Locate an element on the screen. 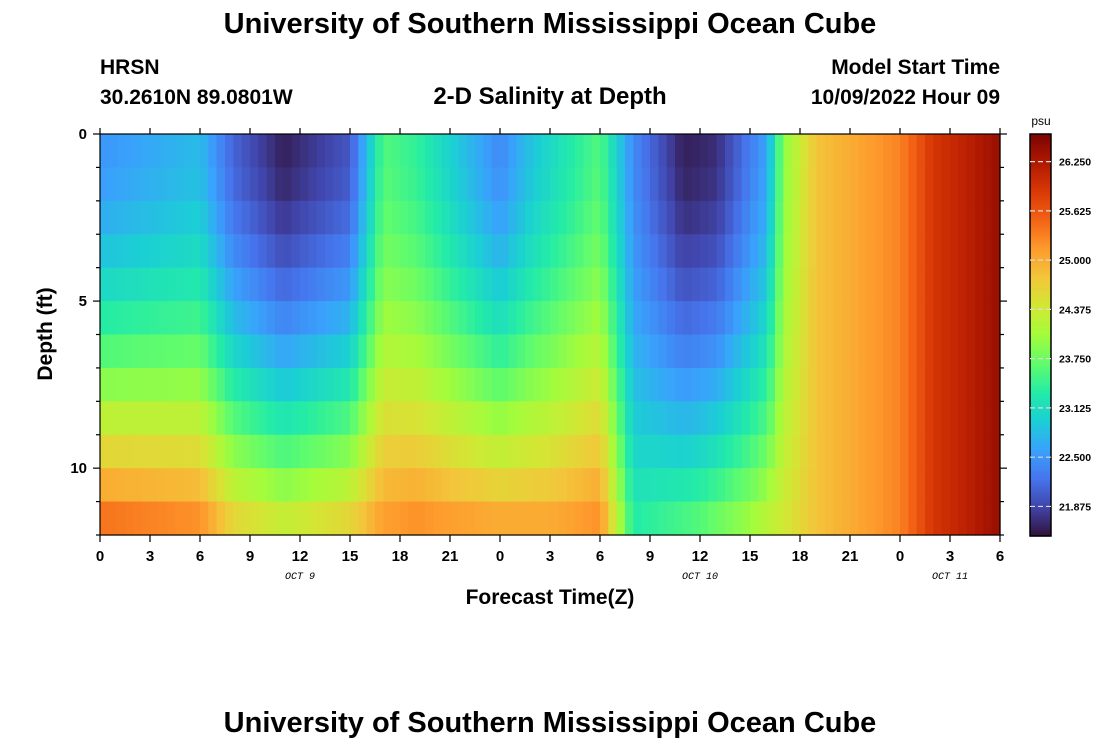 This screenshot has width=1100, height=750. colorbar-tick-label: 22.500 is located at coordinates (1075, 458).